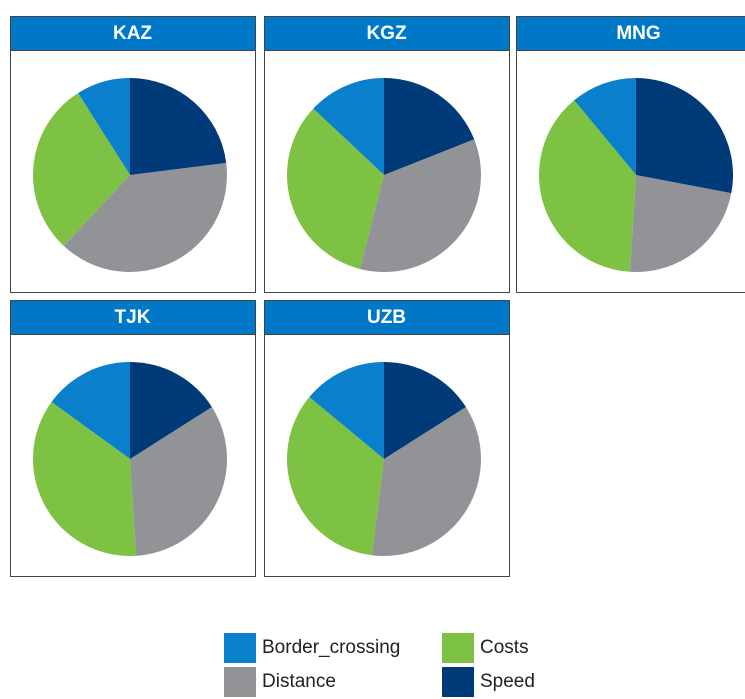 Image resolution: width=745 pixels, height=699 pixels. I want to click on panel-title: UZB, so click(386, 317).